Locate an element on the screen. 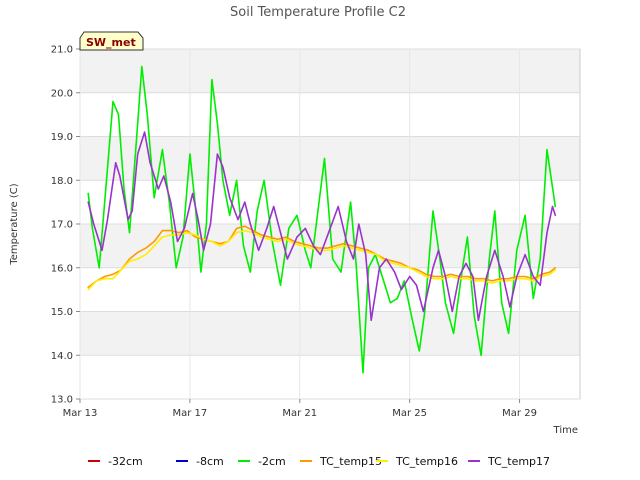 This screenshot has height=480, width=640. legend-label: -2cm is located at coordinates (272, 461).